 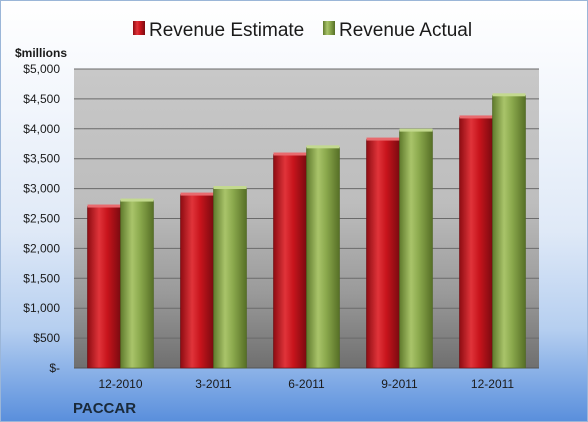 I want to click on y-tick-label: $4,500, so click(x=41, y=99).